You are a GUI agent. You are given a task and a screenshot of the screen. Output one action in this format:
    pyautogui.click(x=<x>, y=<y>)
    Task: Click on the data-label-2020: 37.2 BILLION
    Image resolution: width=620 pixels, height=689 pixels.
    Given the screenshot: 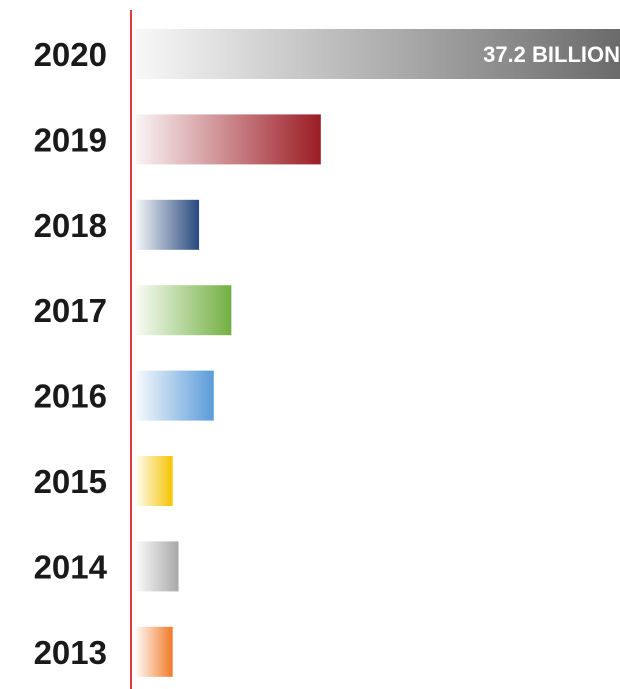 What is the action you would take?
    pyautogui.click(x=551, y=54)
    